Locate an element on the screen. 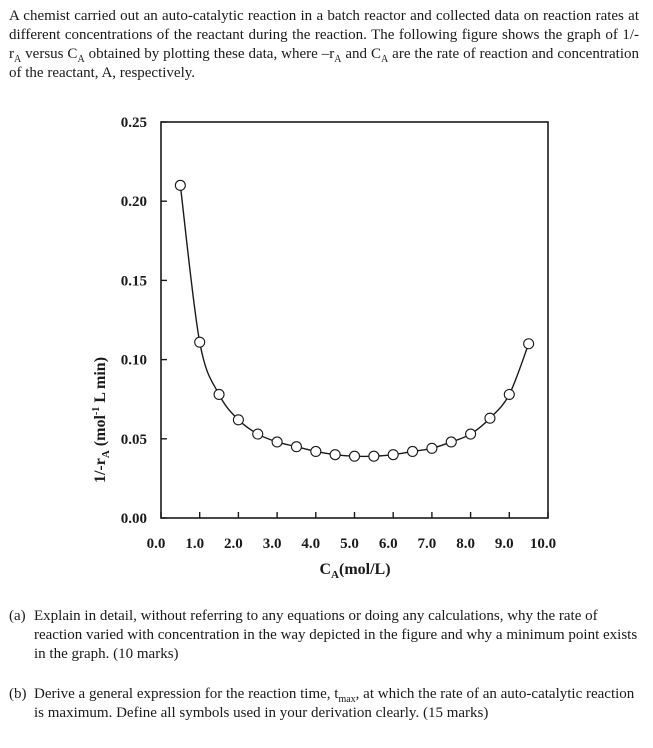 This screenshot has width=653, height=748. x-tick-label: 2.0 is located at coordinates (233, 544).